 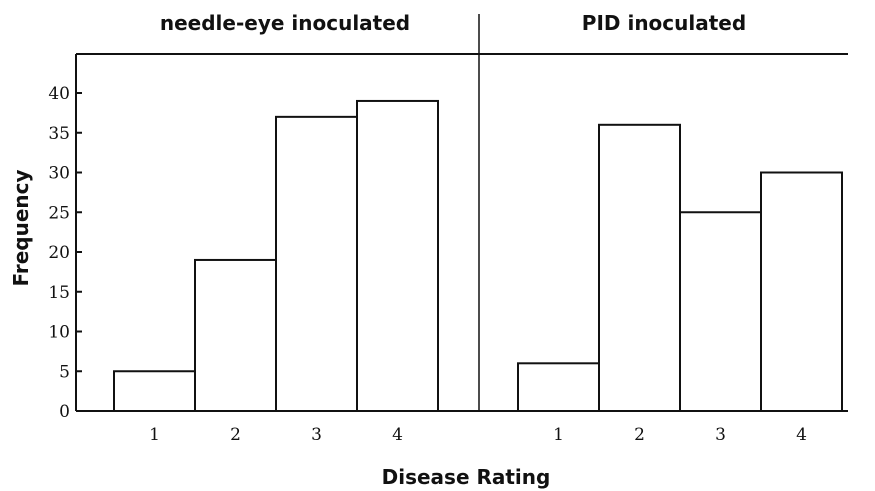 I want to click on y-tick-label: 30, so click(x=59, y=174).